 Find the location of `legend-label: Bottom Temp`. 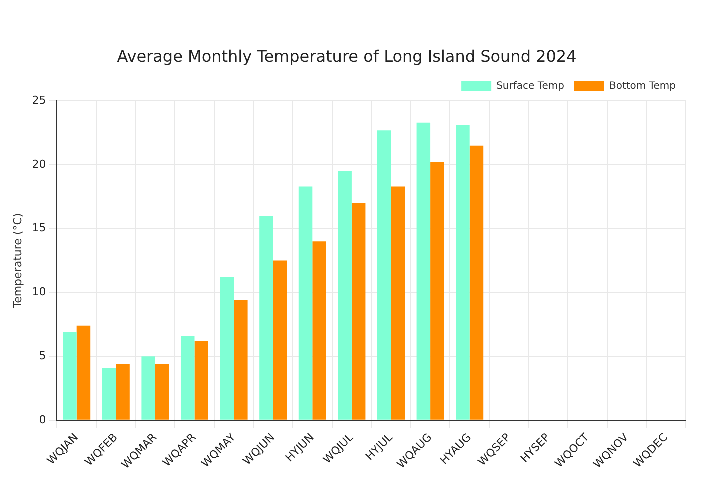

legend-label: Bottom Temp is located at coordinates (642, 86).